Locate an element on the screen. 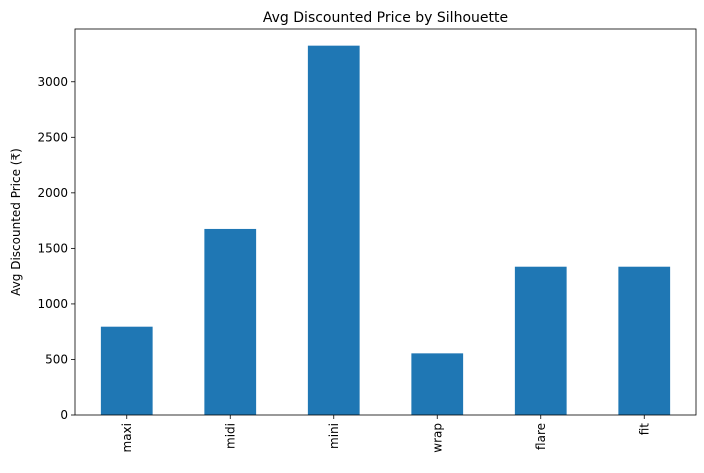 This screenshot has width=704, height=473. x-tick-label-maxi: maxi is located at coordinates (127, 437).